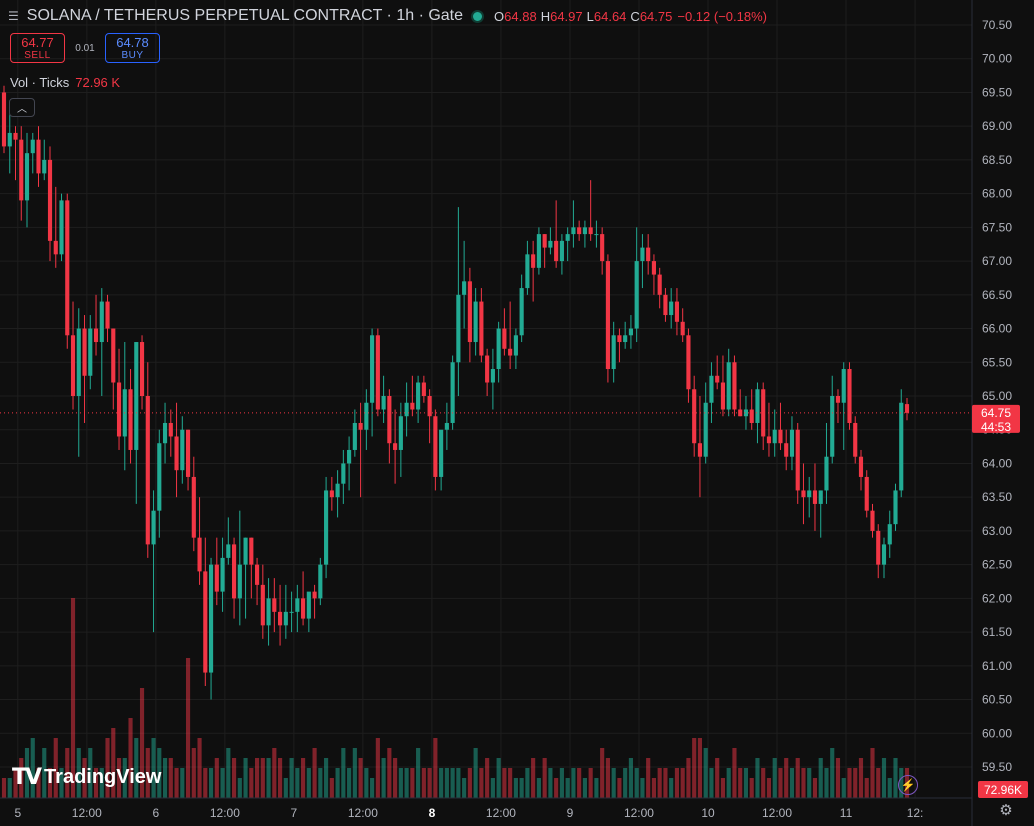 The image size is (1034, 826). I want to click on x-tick-label: 9, so click(570, 813).